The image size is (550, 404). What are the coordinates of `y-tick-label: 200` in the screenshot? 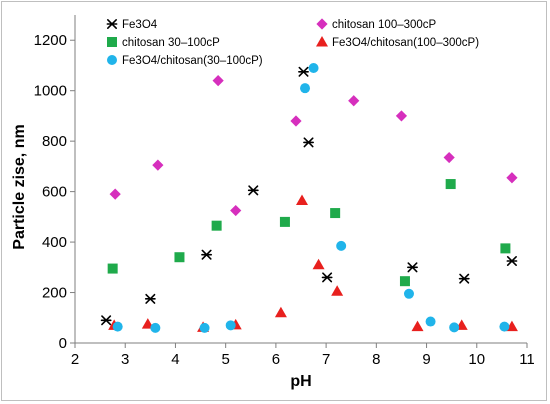 It's located at (54, 293).